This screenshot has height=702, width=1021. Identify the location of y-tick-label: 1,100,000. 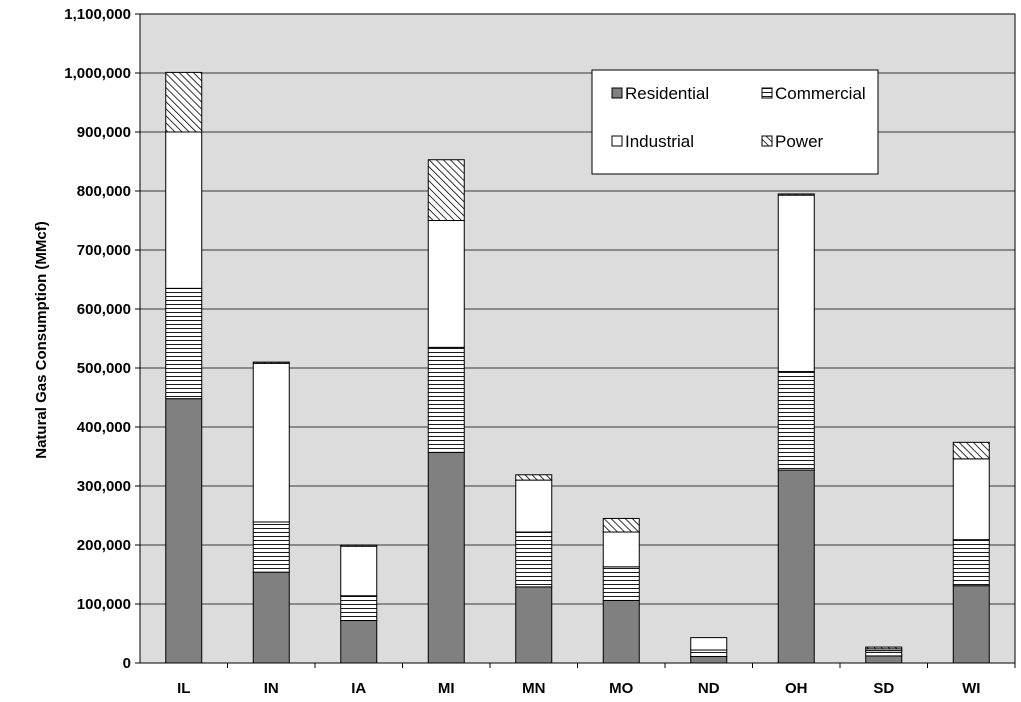
(97, 14).